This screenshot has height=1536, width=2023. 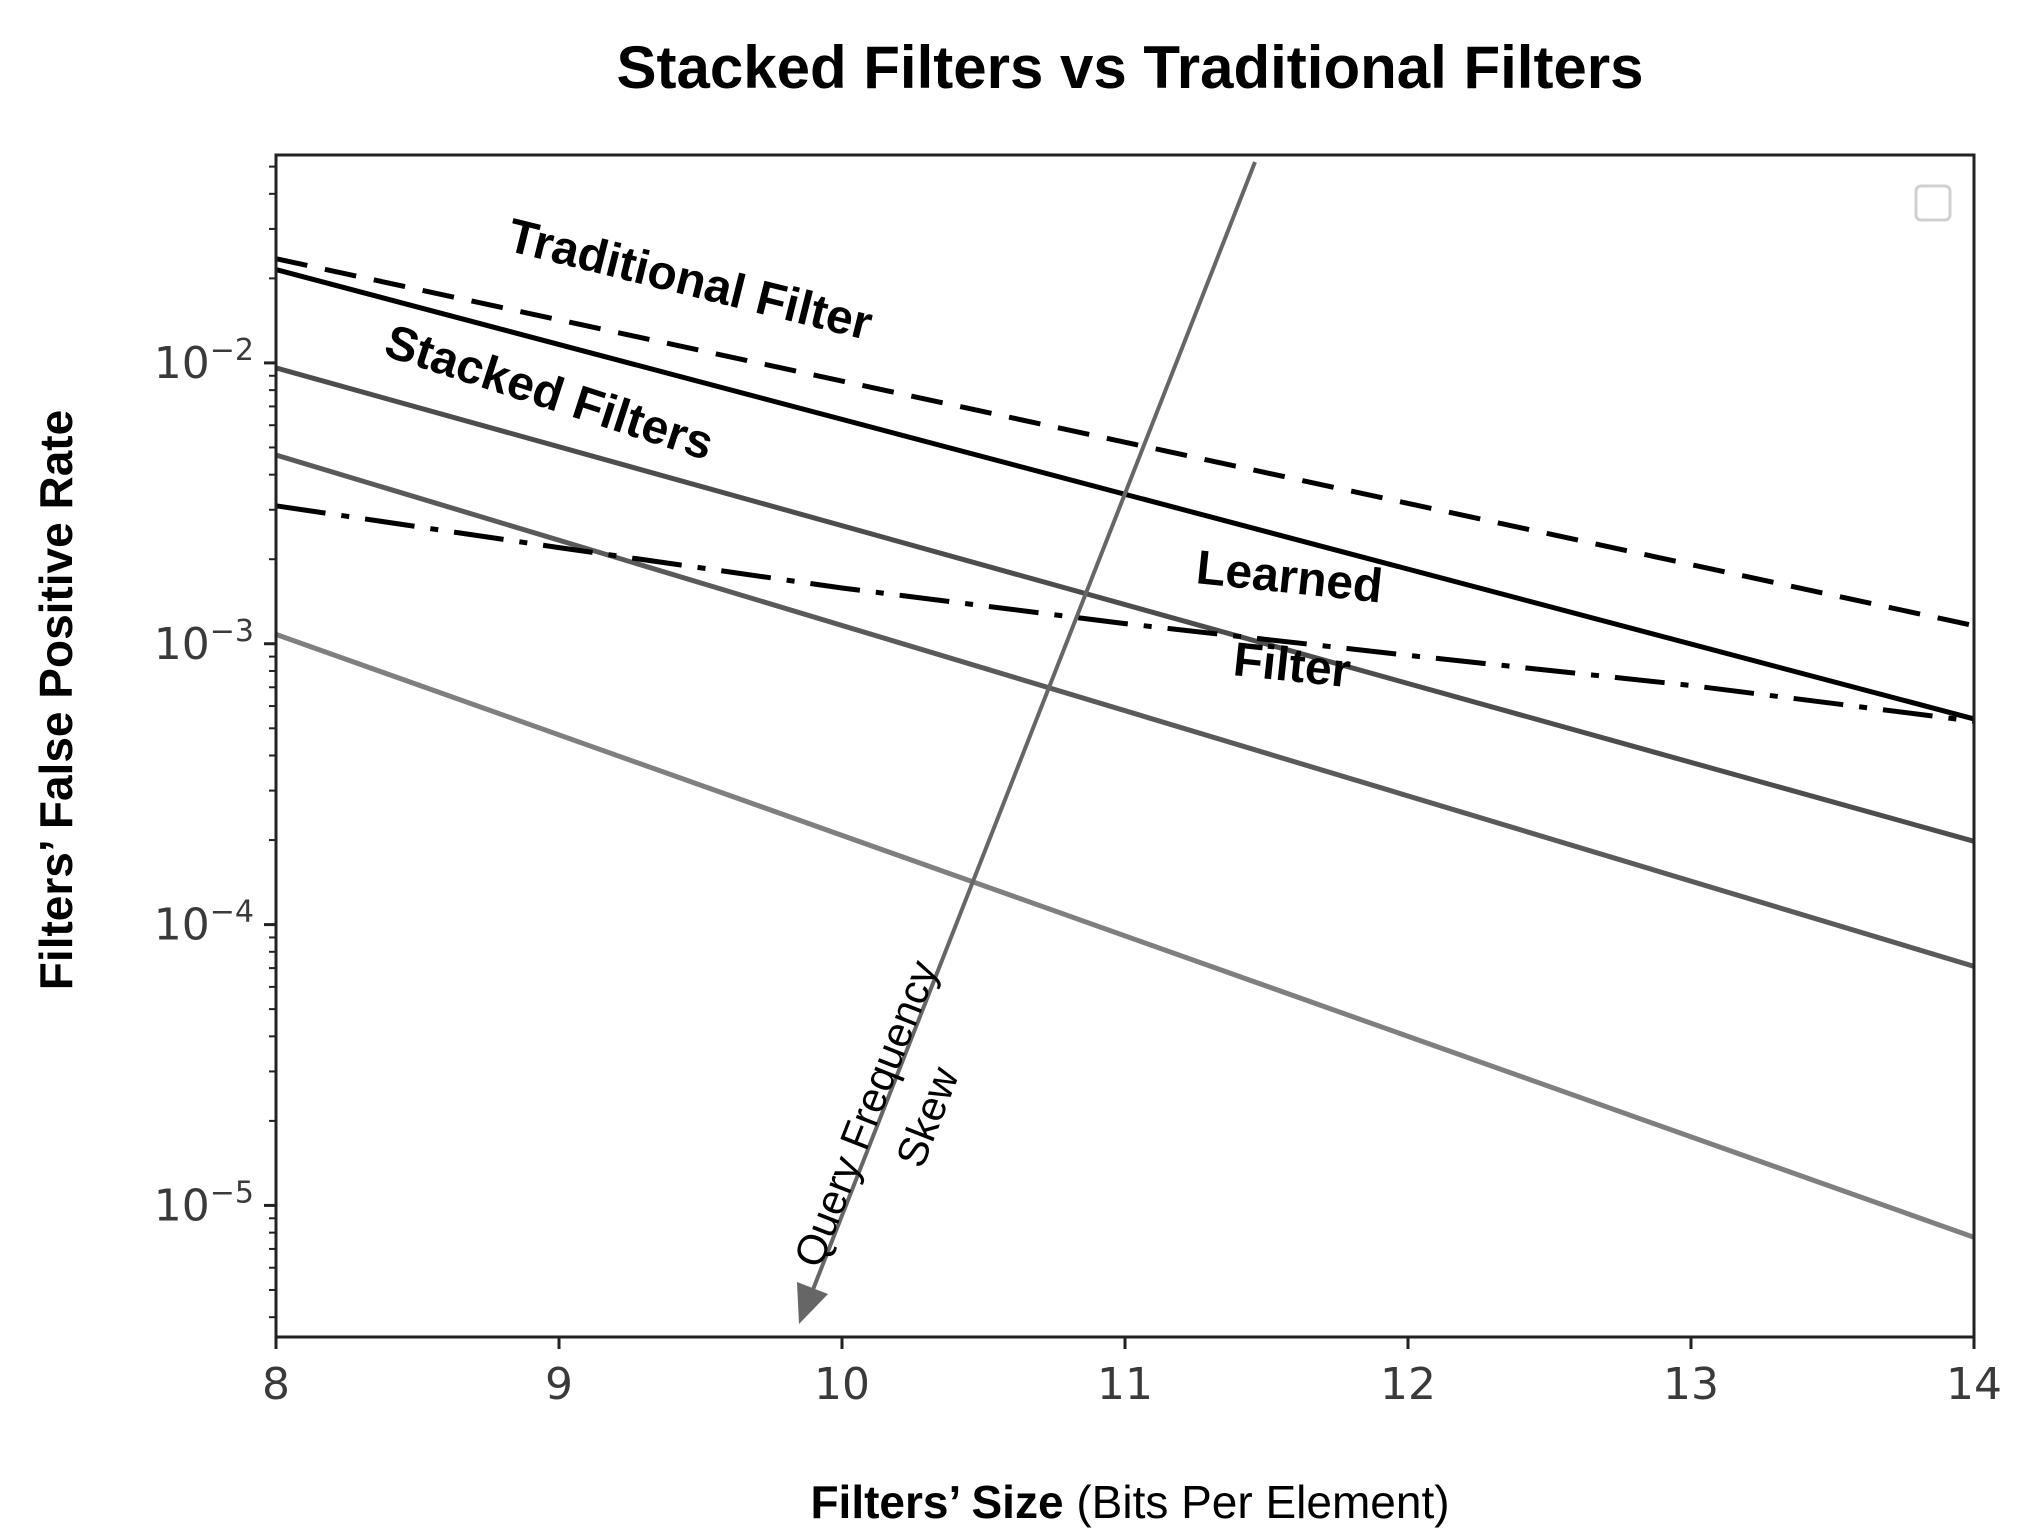 What do you see at coordinates (842, 1384) in the screenshot?
I see `x-tick-label: 10` at bounding box center [842, 1384].